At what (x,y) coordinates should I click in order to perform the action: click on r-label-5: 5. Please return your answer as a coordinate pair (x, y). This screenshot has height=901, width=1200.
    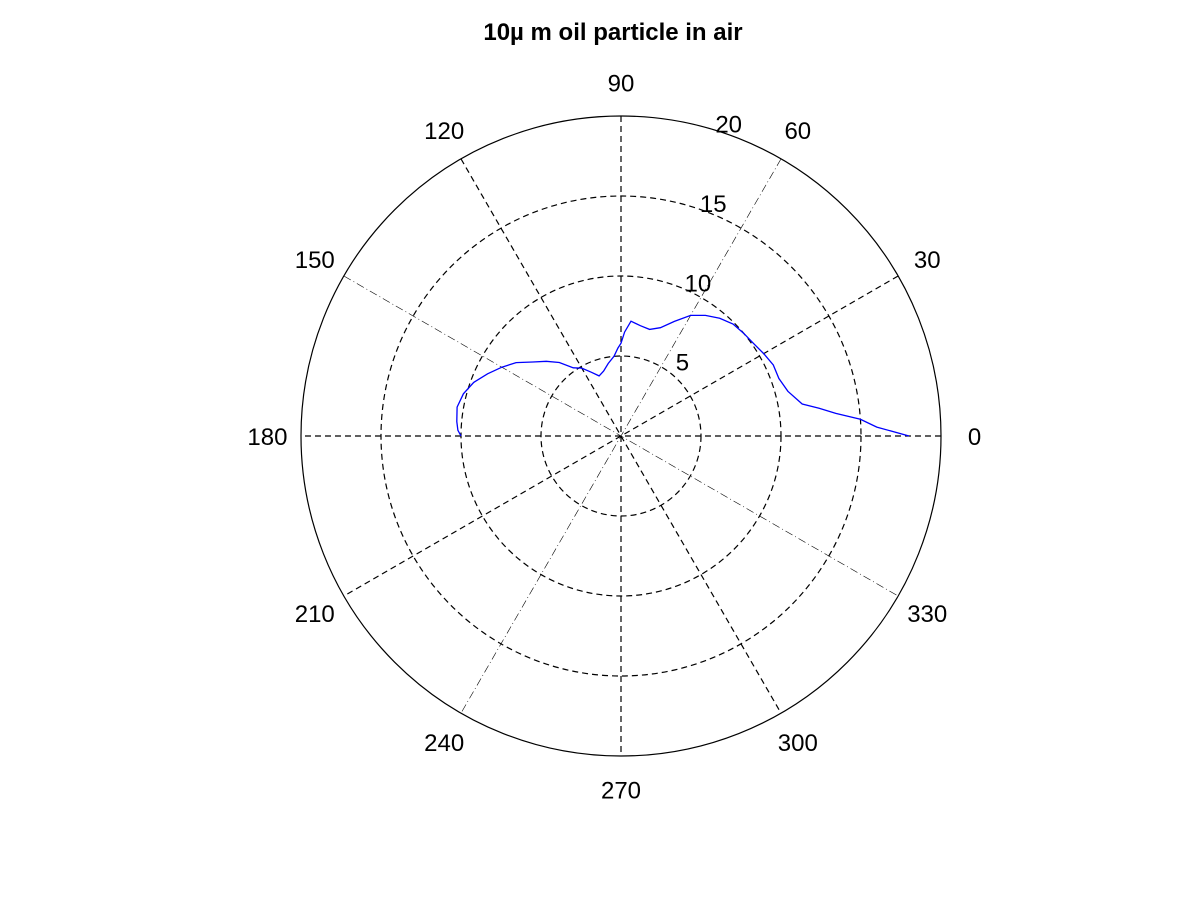
    Looking at the image, I should click on (682, 363).